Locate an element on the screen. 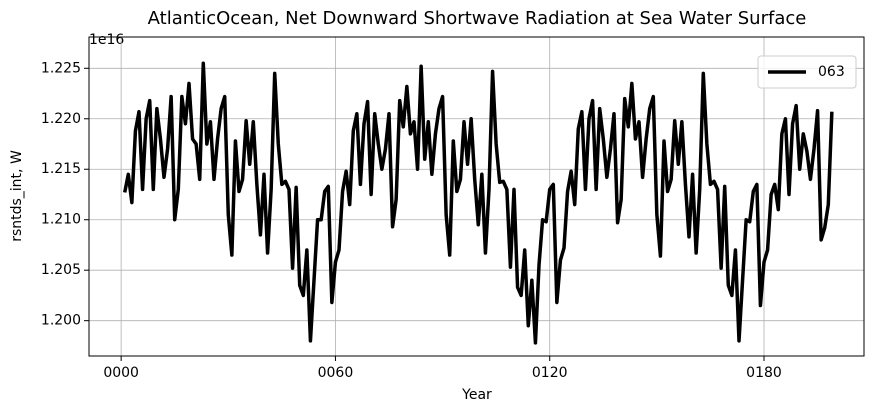  y-tick-label: 1.210 is located at coordinates (61, 220).